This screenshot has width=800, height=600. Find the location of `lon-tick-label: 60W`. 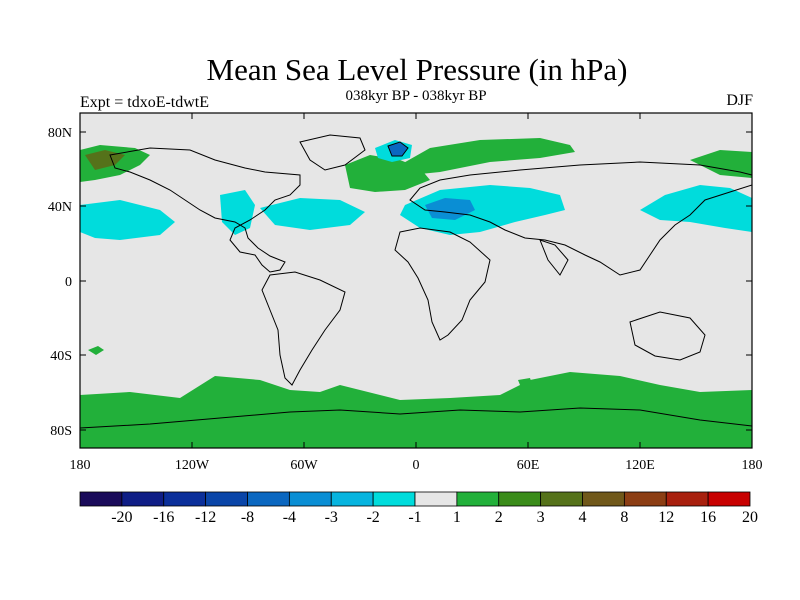

lon-tick-label: 60W is located at coordinates (304, 465).